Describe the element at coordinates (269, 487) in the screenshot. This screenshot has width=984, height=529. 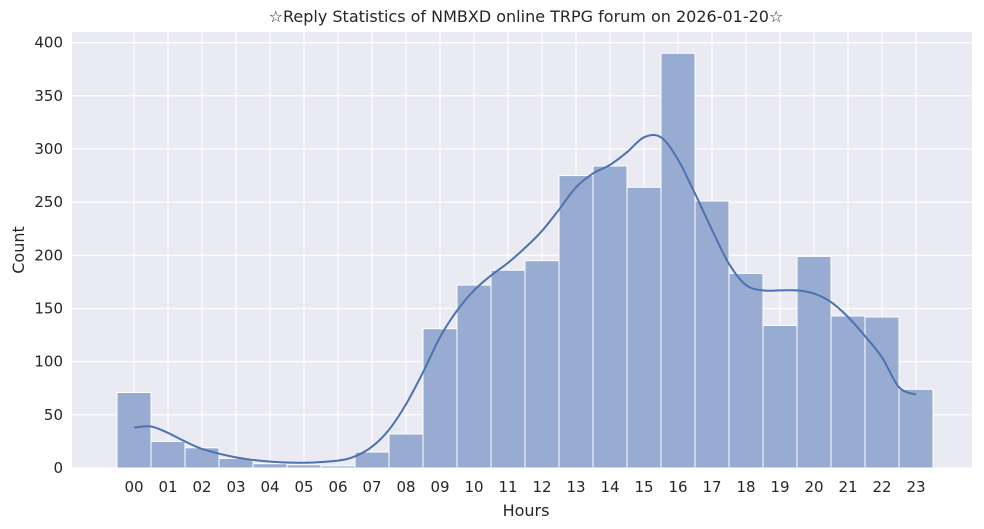
I see `x-tick-label: 04` at that location.